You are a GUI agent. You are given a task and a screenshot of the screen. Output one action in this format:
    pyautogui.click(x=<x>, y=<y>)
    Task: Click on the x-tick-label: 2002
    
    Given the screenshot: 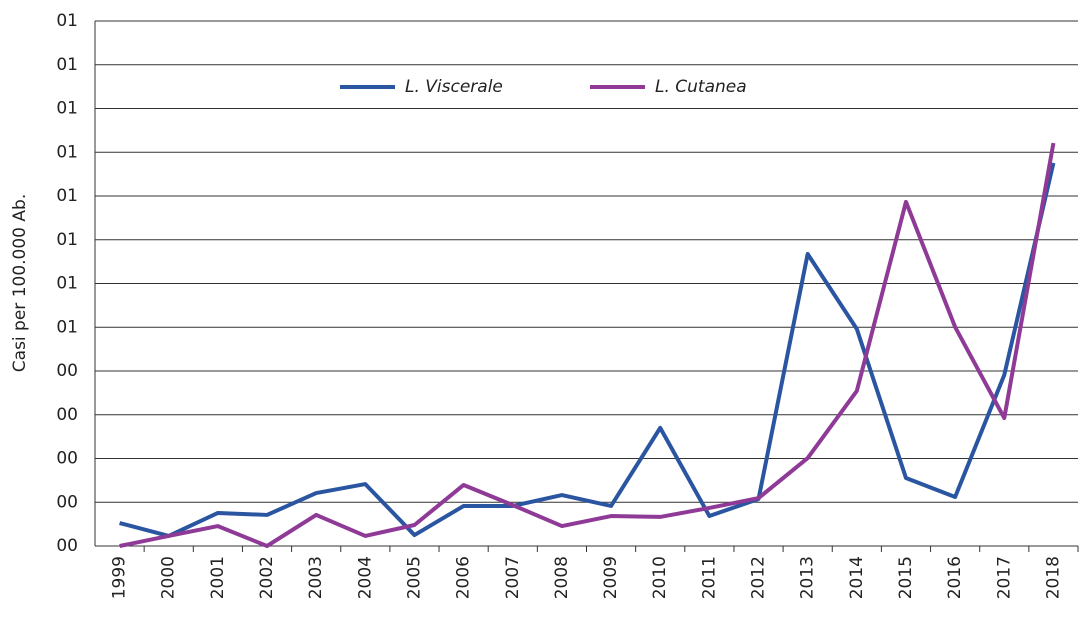 What is the action you would take?
    pyautogui.click(x=267, y=577)
    